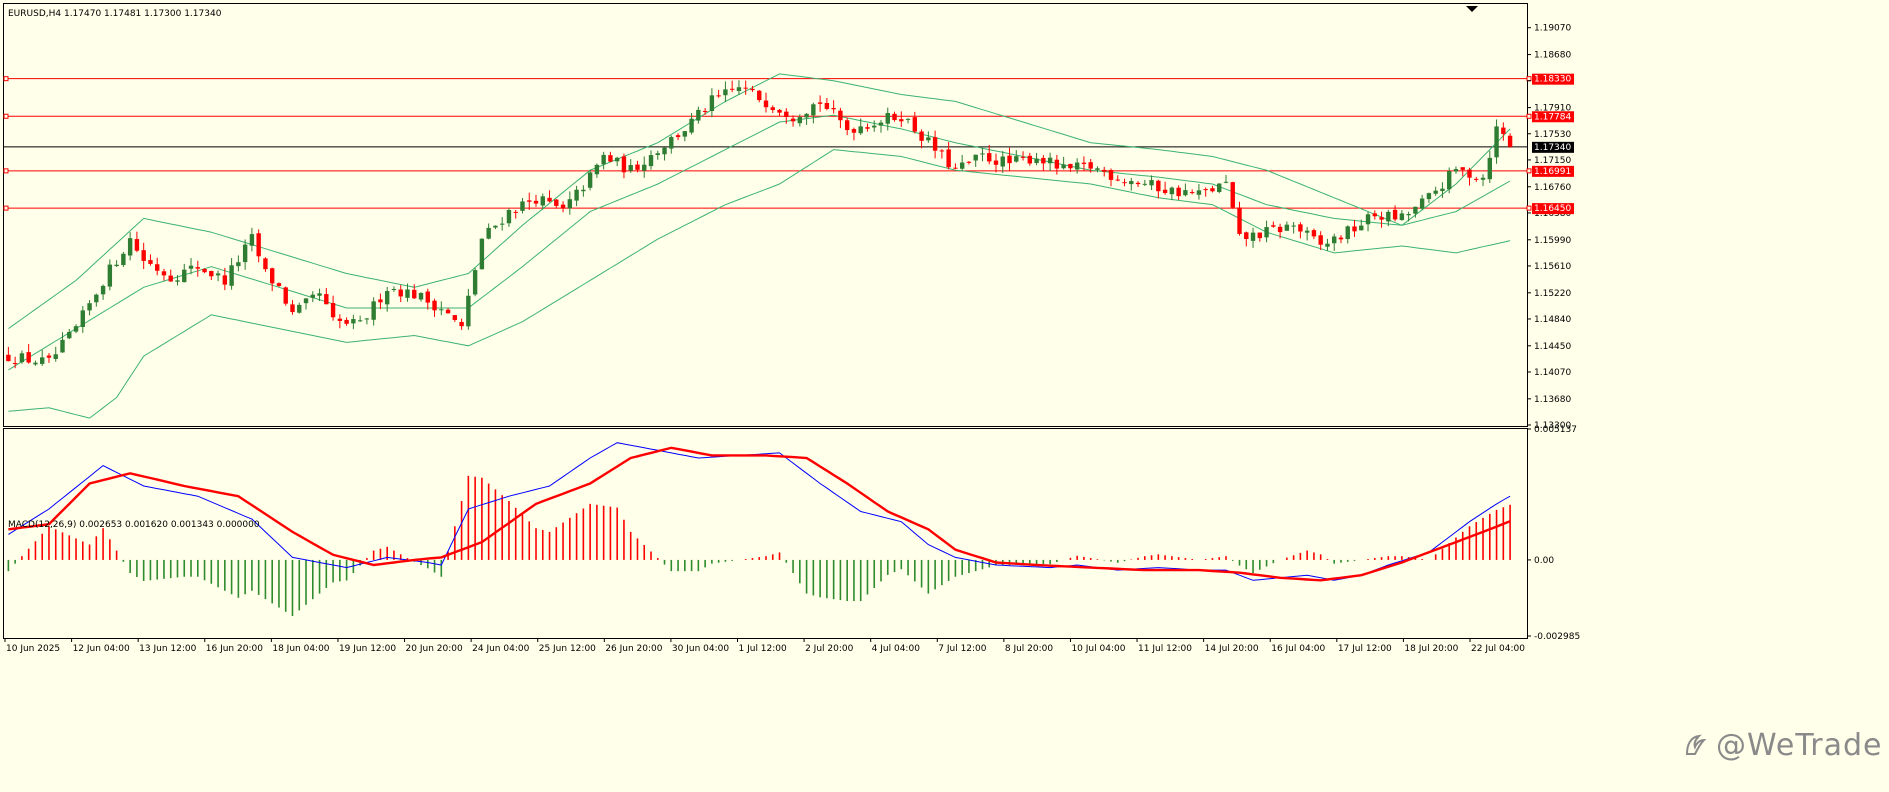  Describe the element at coordinates (1553, 147) in the screenshot. I see `current-price-tag` at that location.